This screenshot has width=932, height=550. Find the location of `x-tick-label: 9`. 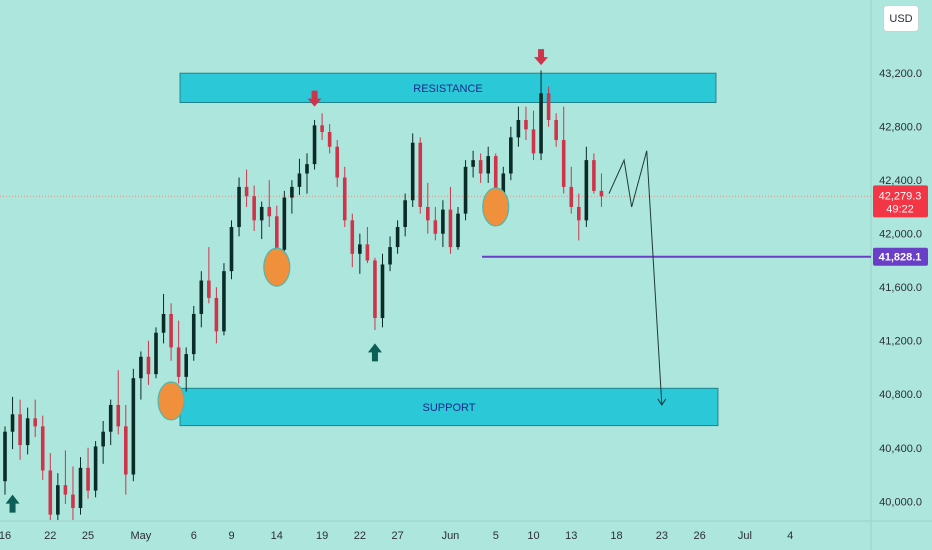

x-tick-label: 9 is located at coordinates (231, 536).